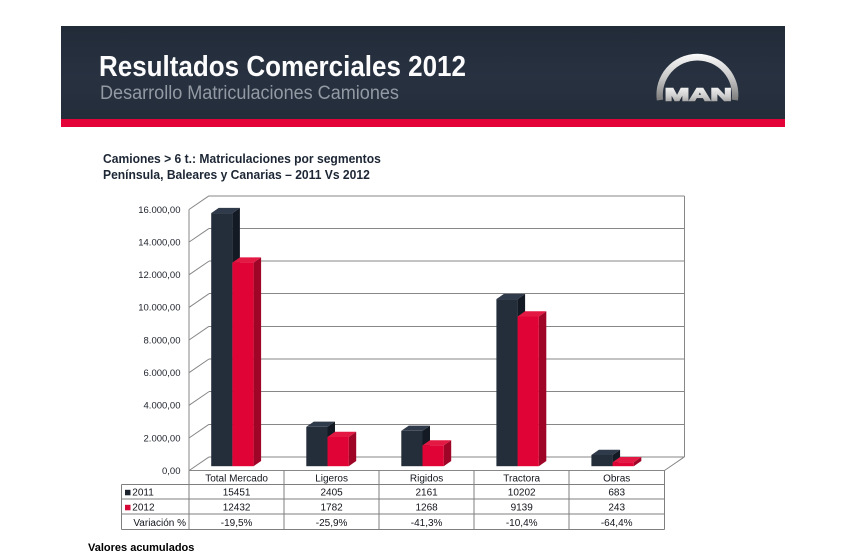 Image resolution: width=845 pixels, height=554 pixels. I want to click on svg-text: 0,00, so click(171, 471).